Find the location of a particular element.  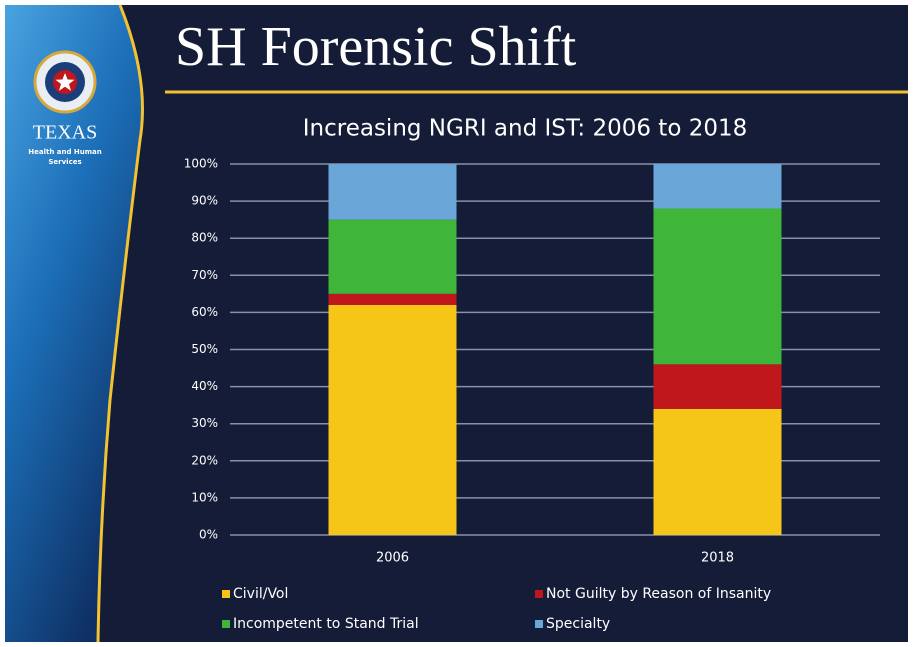

sidebar-edge is located at coordinates (120, 323).